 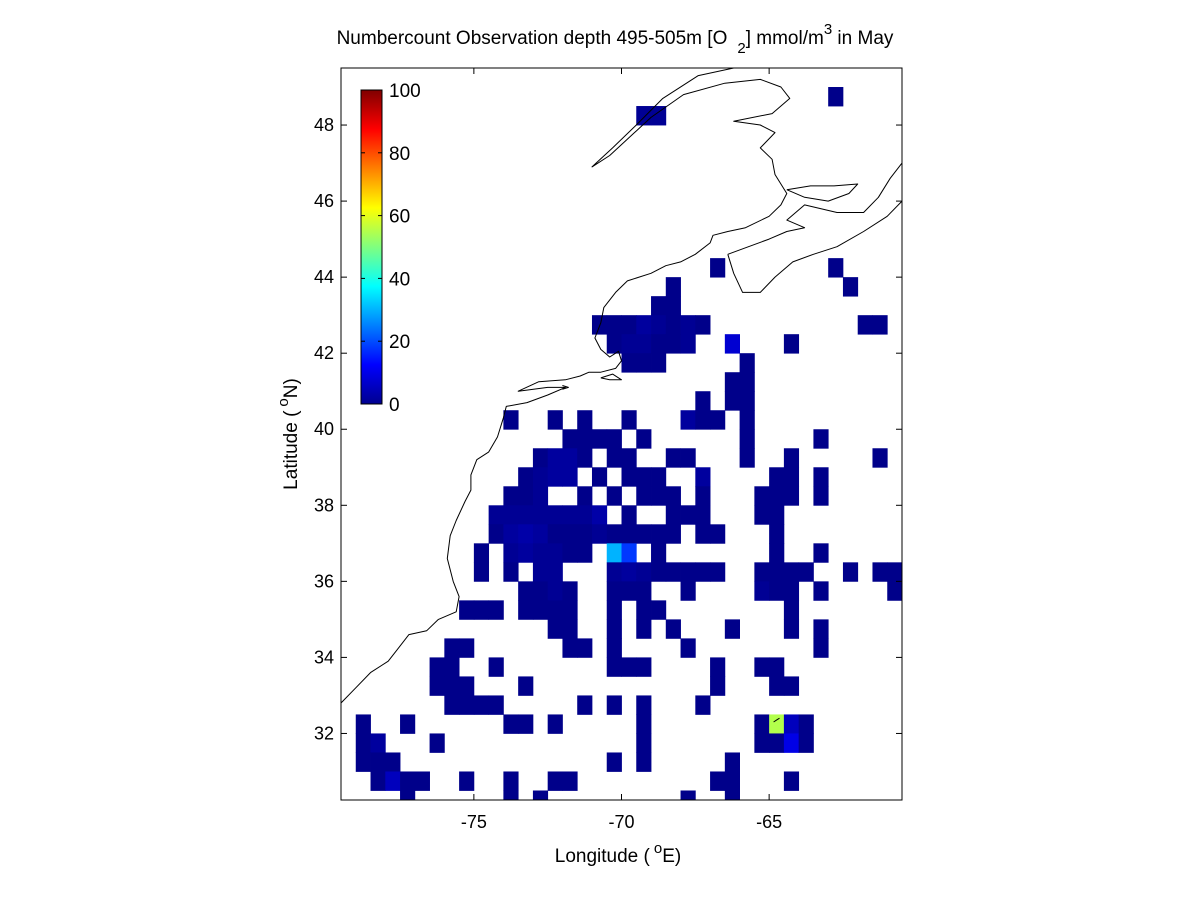 I want to click on y-tick-label: 42, so click(x=324, y=353).